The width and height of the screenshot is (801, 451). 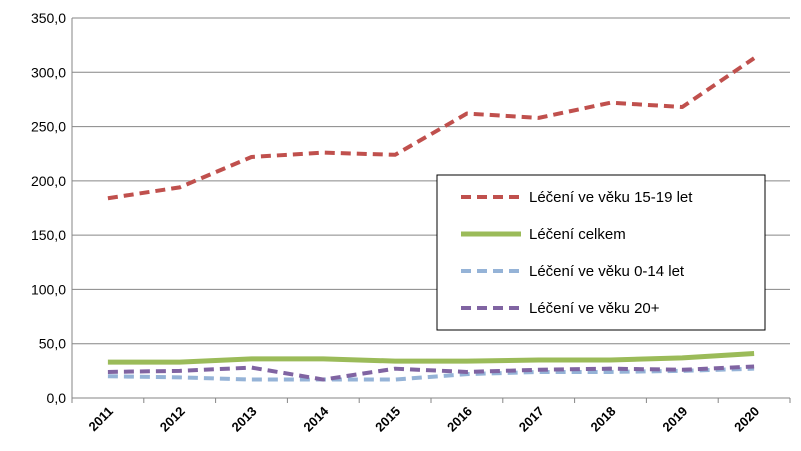 What do you see at coordinates (603, 419) in the screenshot?
I see `x-tick-label: 2018` at bounding box center [603, 419].